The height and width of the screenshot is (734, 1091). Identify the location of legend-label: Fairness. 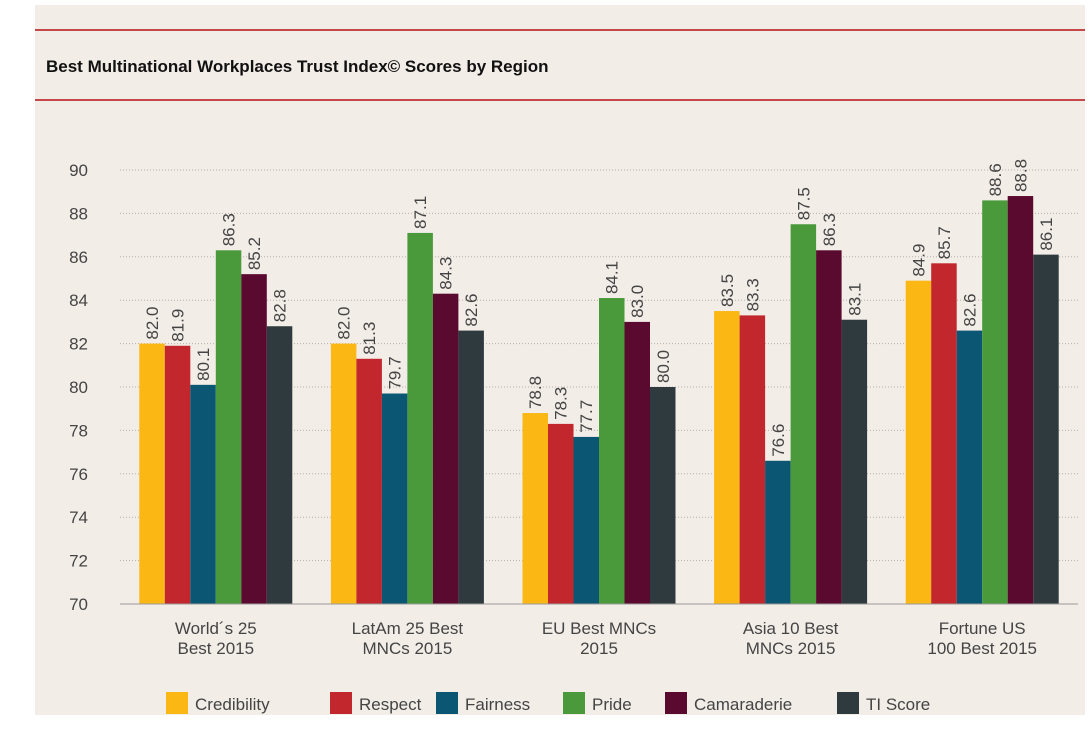
(497, 704).